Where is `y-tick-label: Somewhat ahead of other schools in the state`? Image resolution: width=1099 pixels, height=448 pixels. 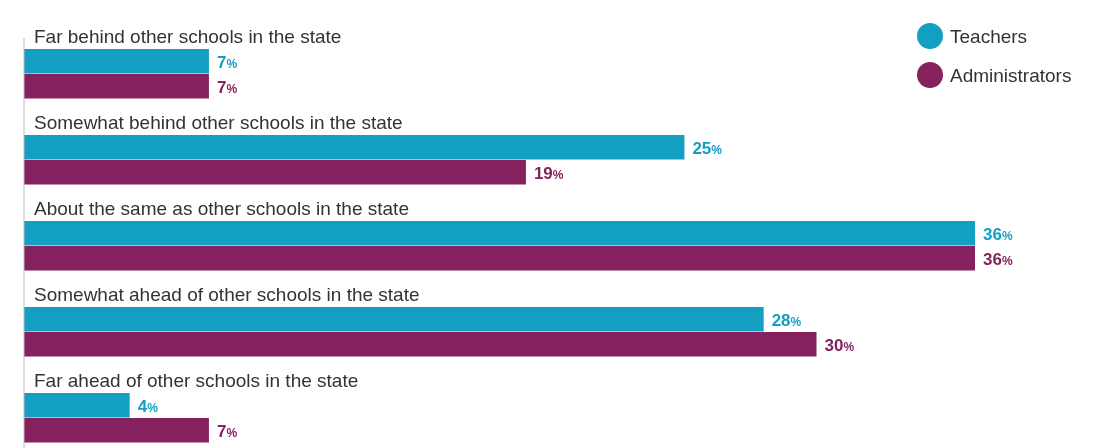
y-tick-label: Somewhat ahead of other schools in the state is located at coordinates (227, 294).